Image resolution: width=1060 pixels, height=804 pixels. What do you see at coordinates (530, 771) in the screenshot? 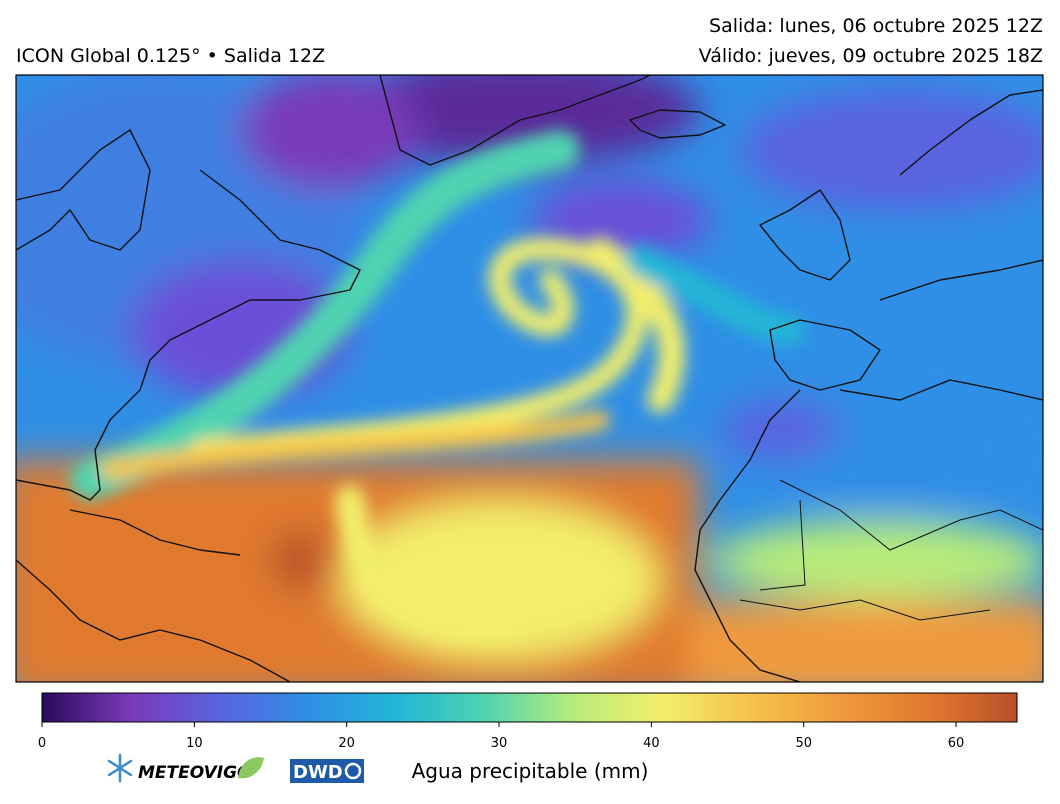
I see `colorbar-label: Agua precipitable (mm)` at bounding box center [530, 771].